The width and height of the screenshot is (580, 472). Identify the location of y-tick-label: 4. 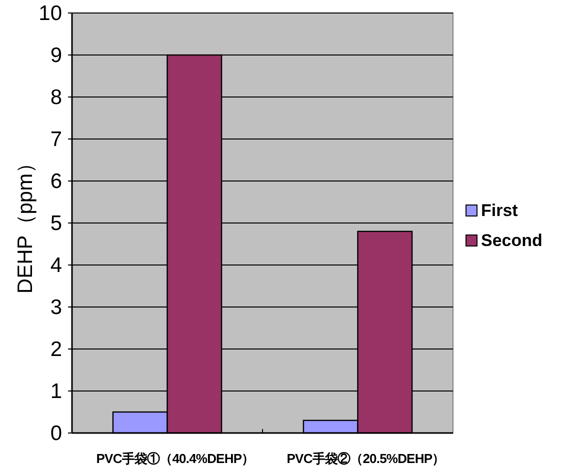
(56, 265).